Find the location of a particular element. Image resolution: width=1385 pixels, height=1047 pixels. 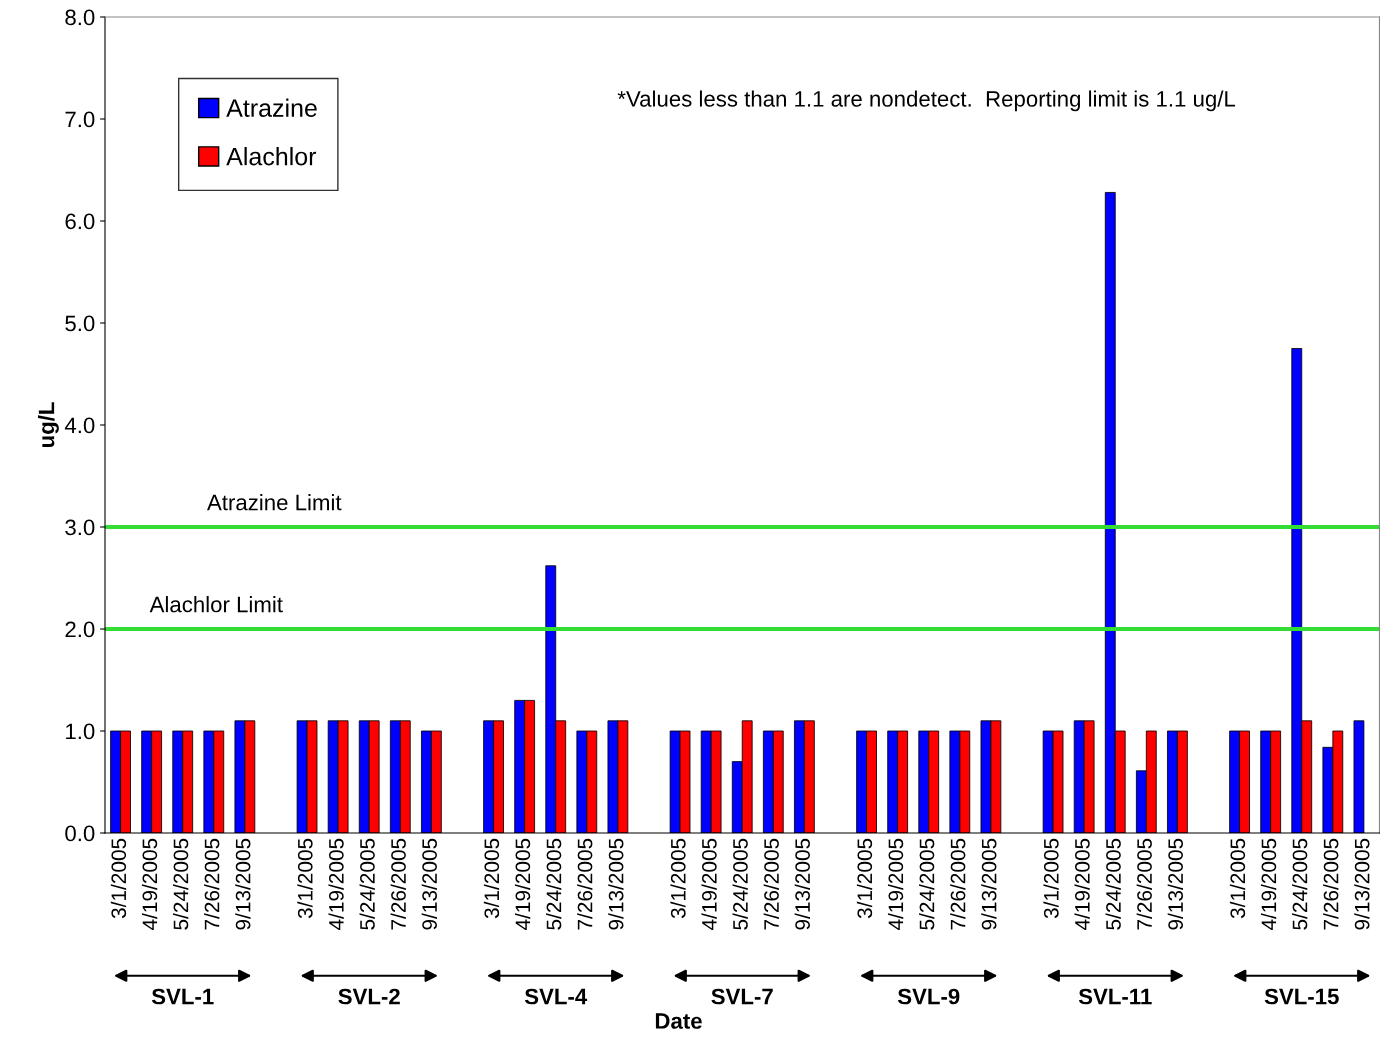

text: SVL-15 is located at coordinates (1301, 996).